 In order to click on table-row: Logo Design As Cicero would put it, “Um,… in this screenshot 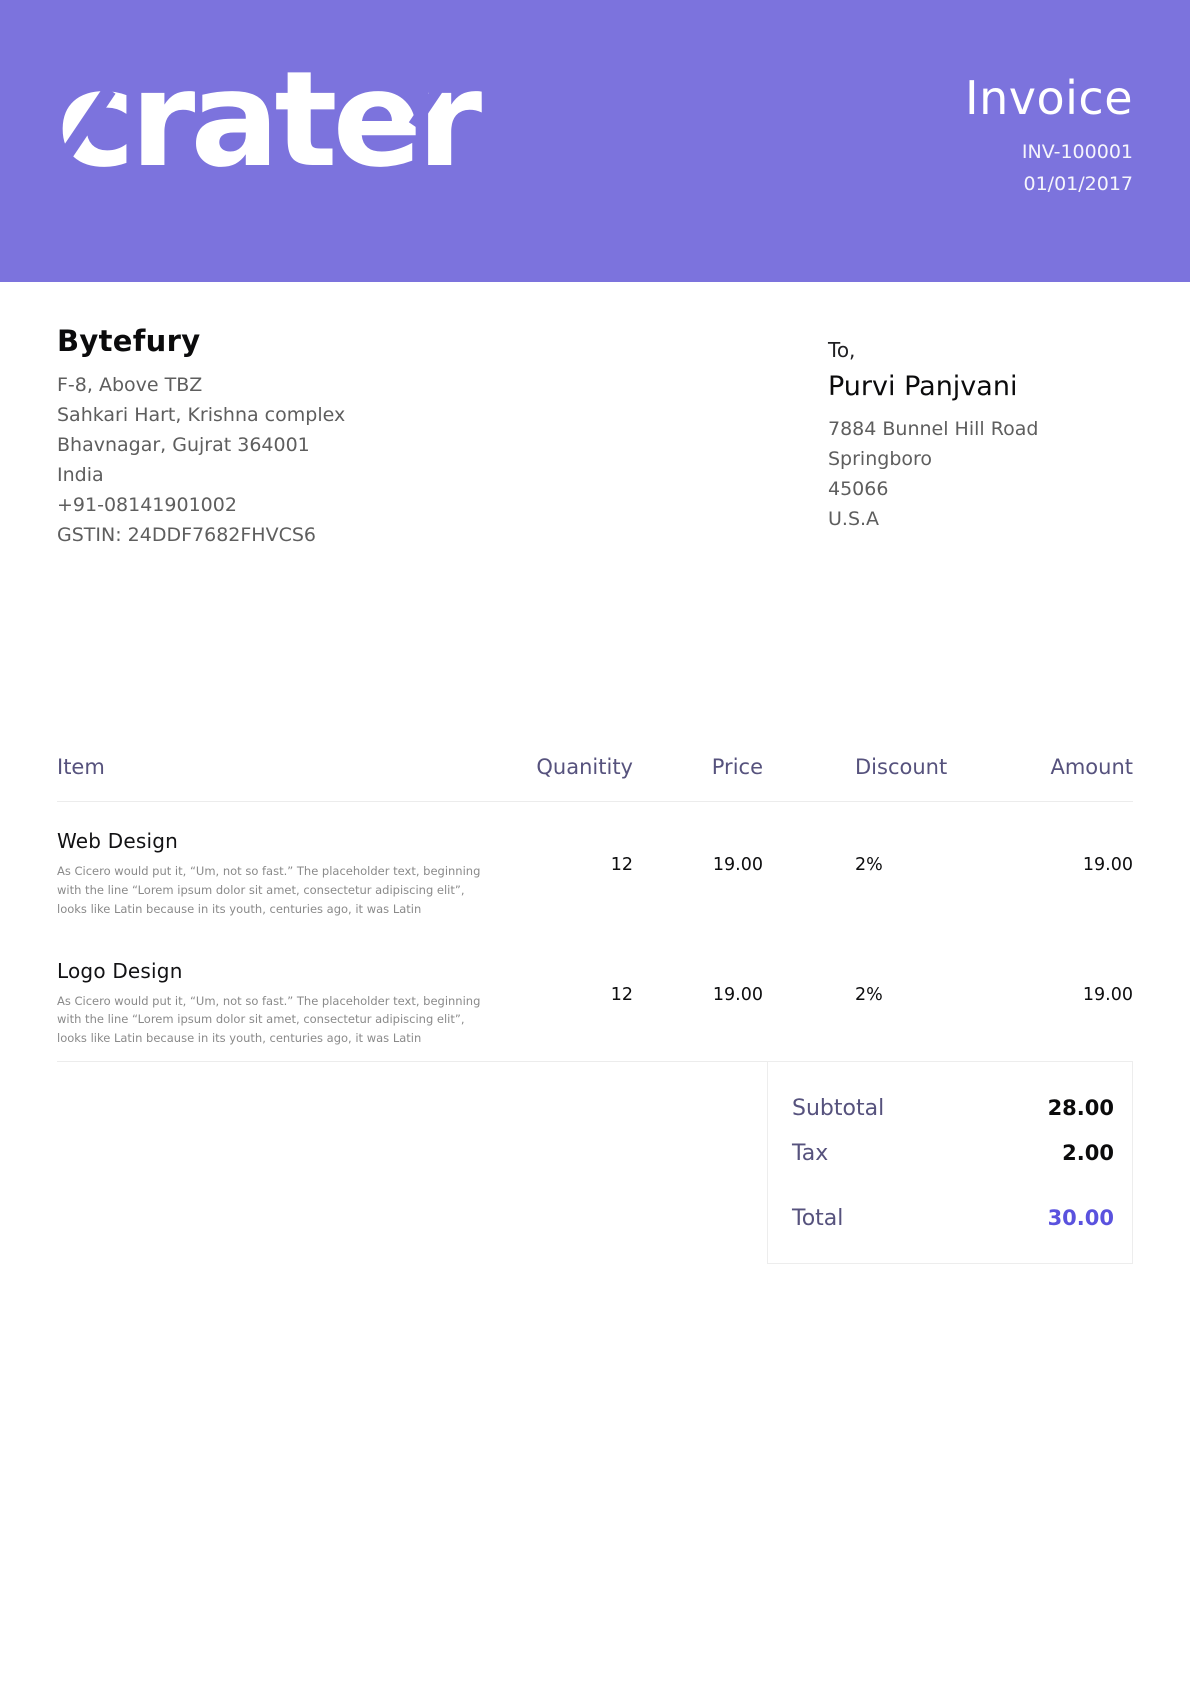, I will do `click(595, 997)`.